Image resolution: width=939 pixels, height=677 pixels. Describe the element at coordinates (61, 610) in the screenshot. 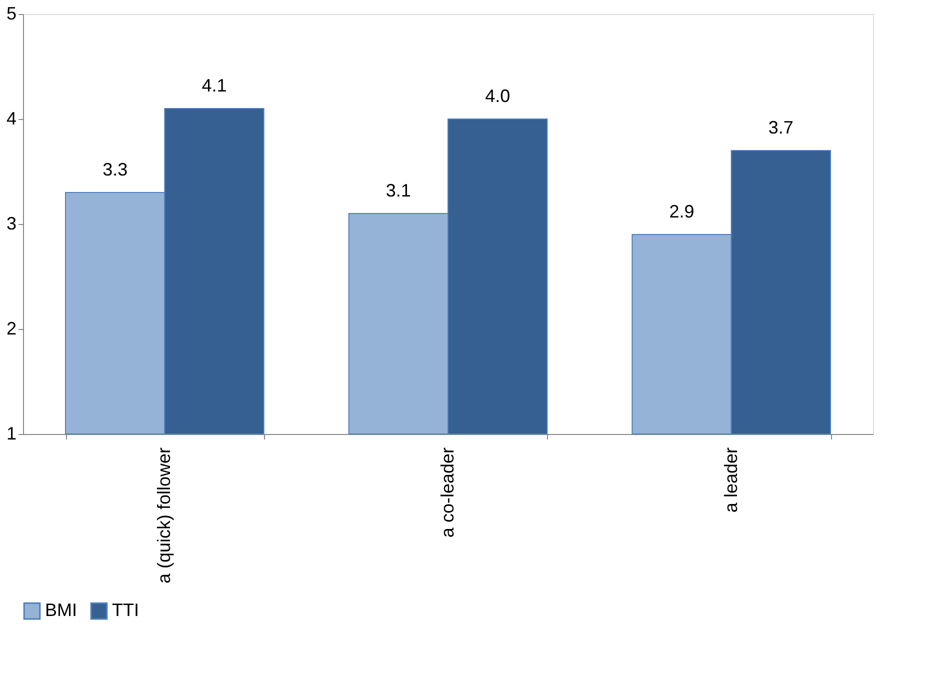

I see `legend-label: BMI` at that location.